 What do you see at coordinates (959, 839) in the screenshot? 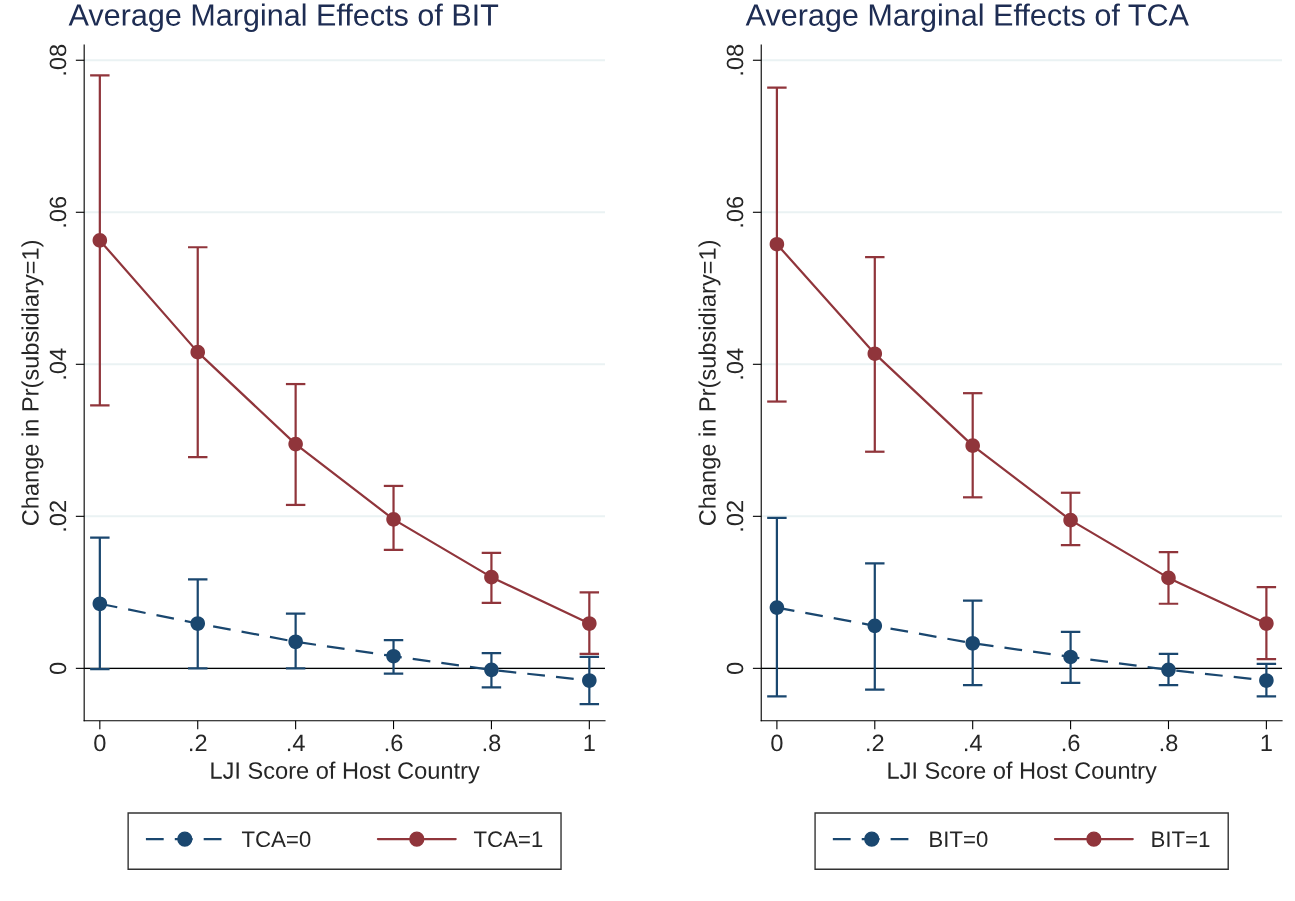
I see `legend-label: BIT=0` at bounding box center [959, 839].